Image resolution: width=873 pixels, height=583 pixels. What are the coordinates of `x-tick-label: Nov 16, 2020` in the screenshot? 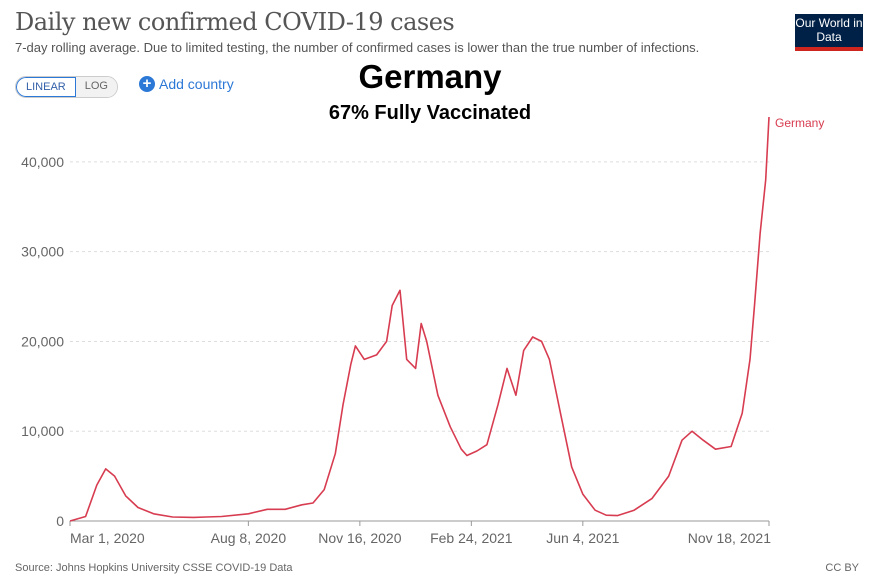 It's located at (359, 538).